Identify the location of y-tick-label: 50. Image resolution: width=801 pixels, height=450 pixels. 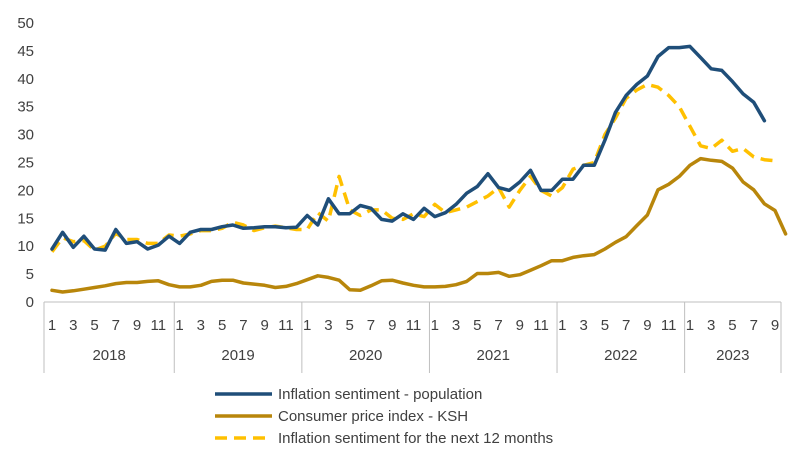
(25, 23).